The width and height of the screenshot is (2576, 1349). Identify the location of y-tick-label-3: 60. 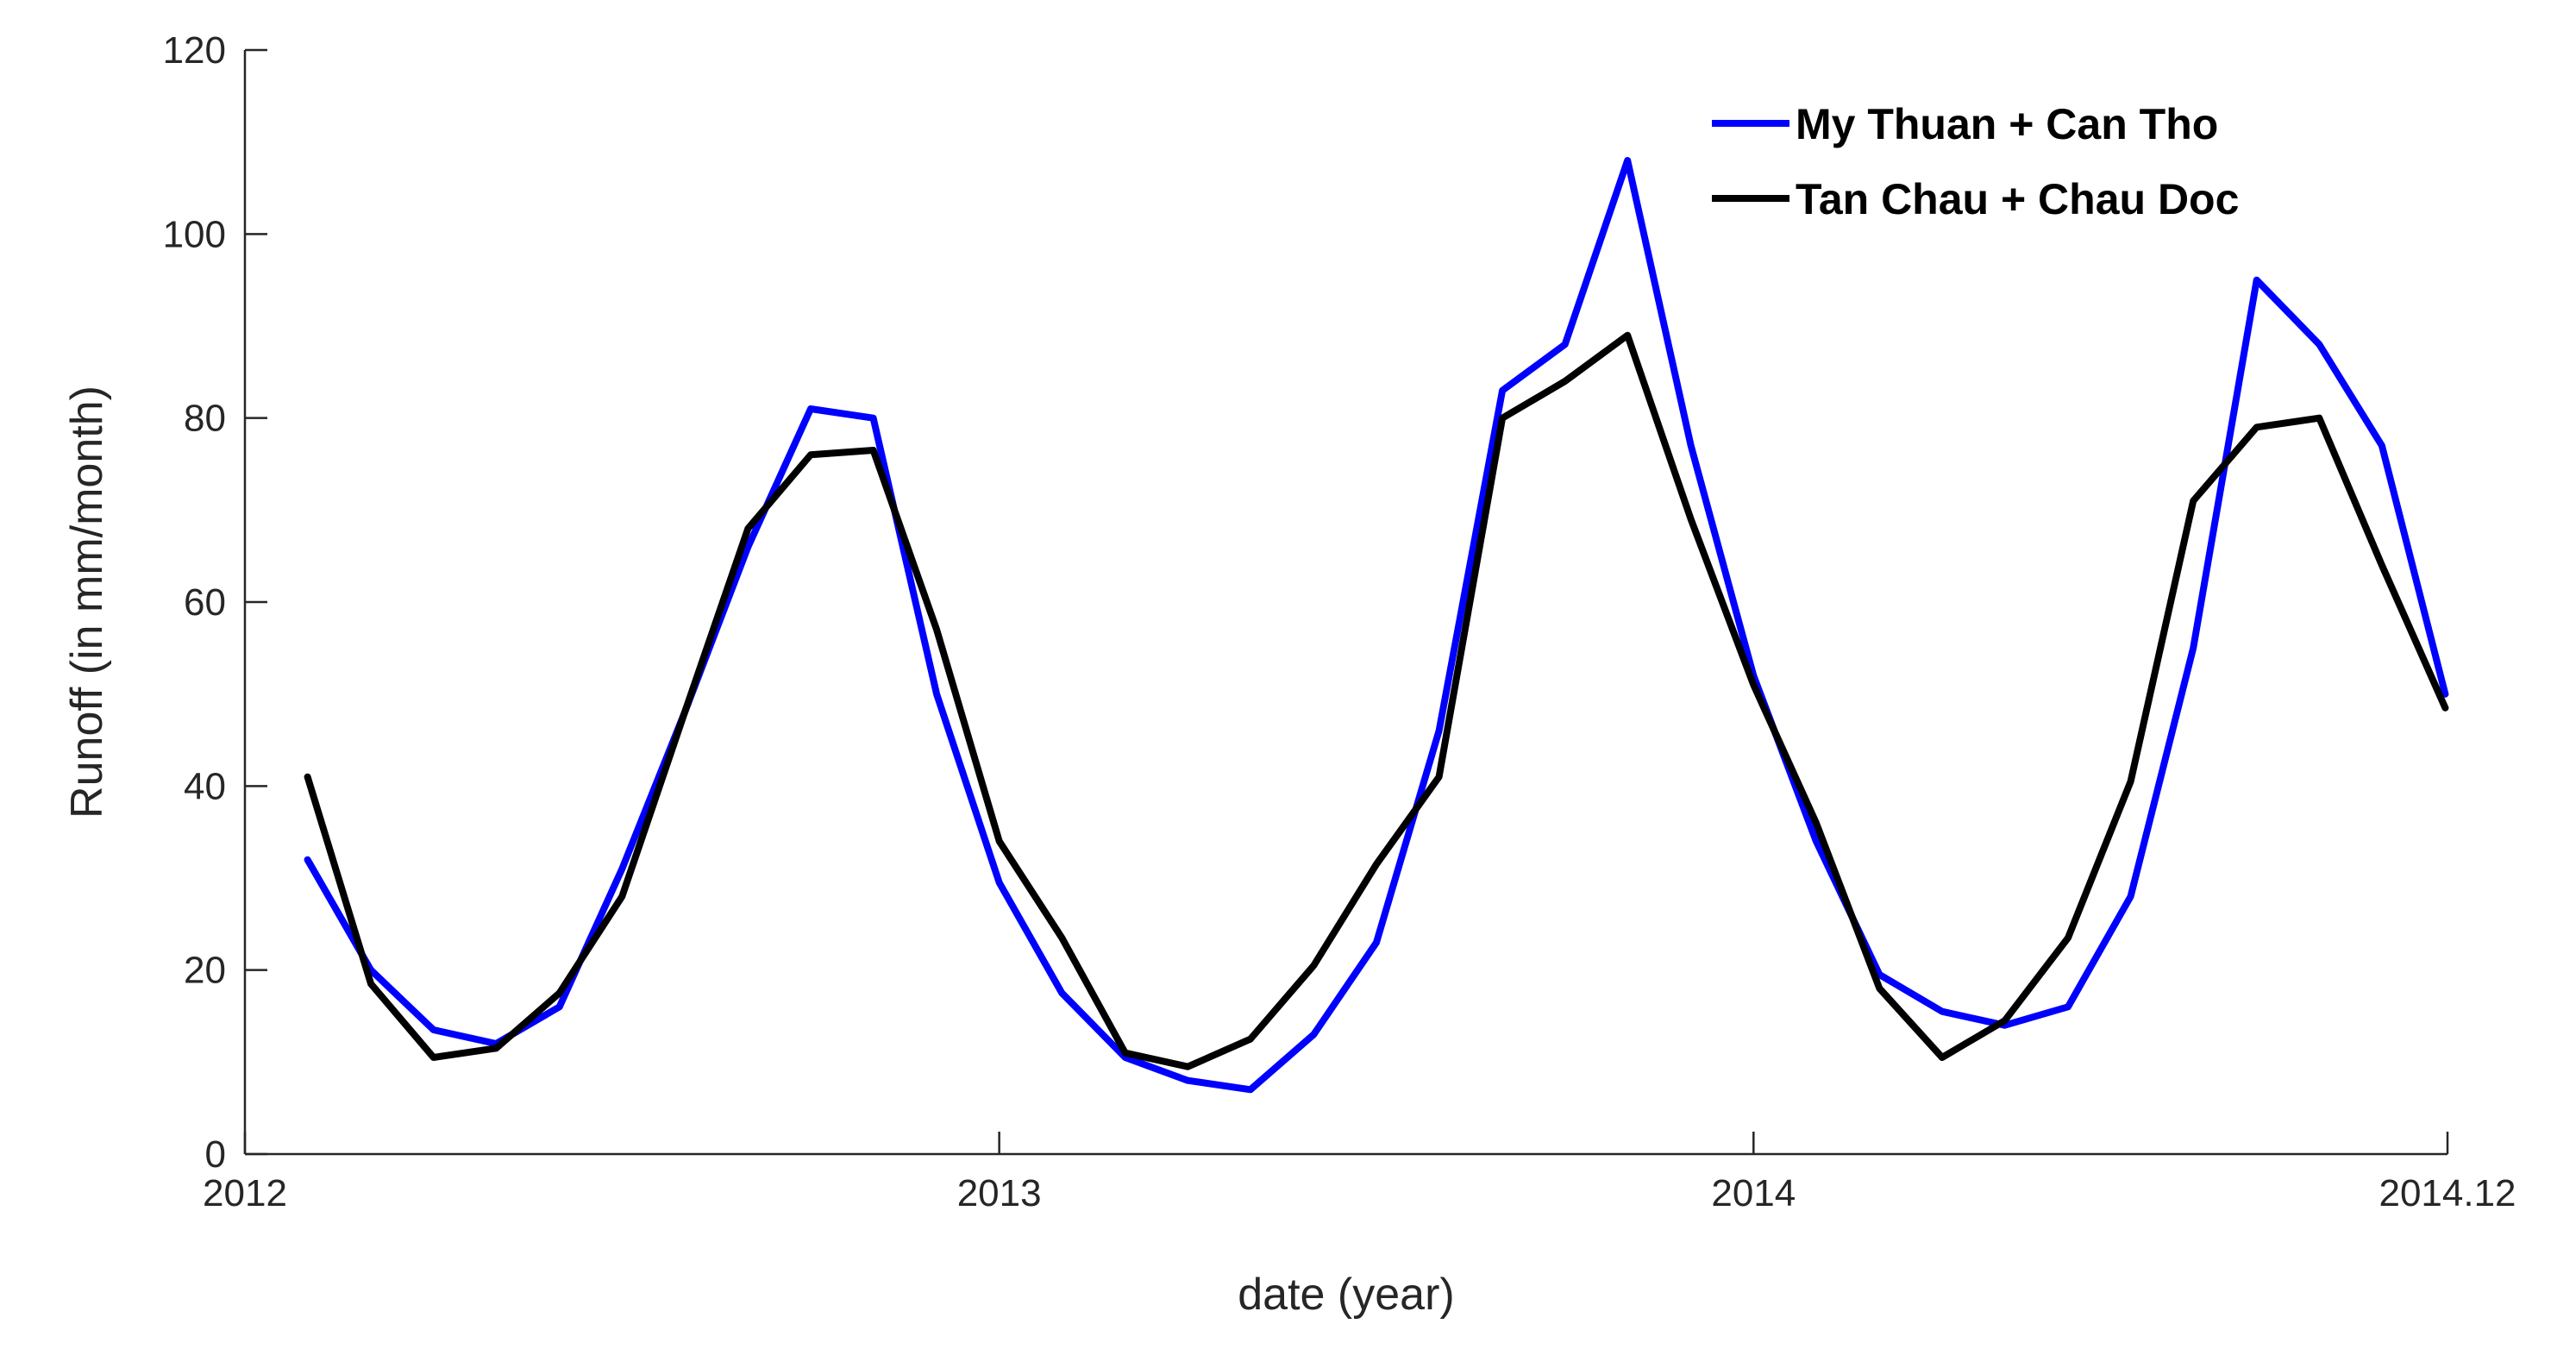
(205, 602).